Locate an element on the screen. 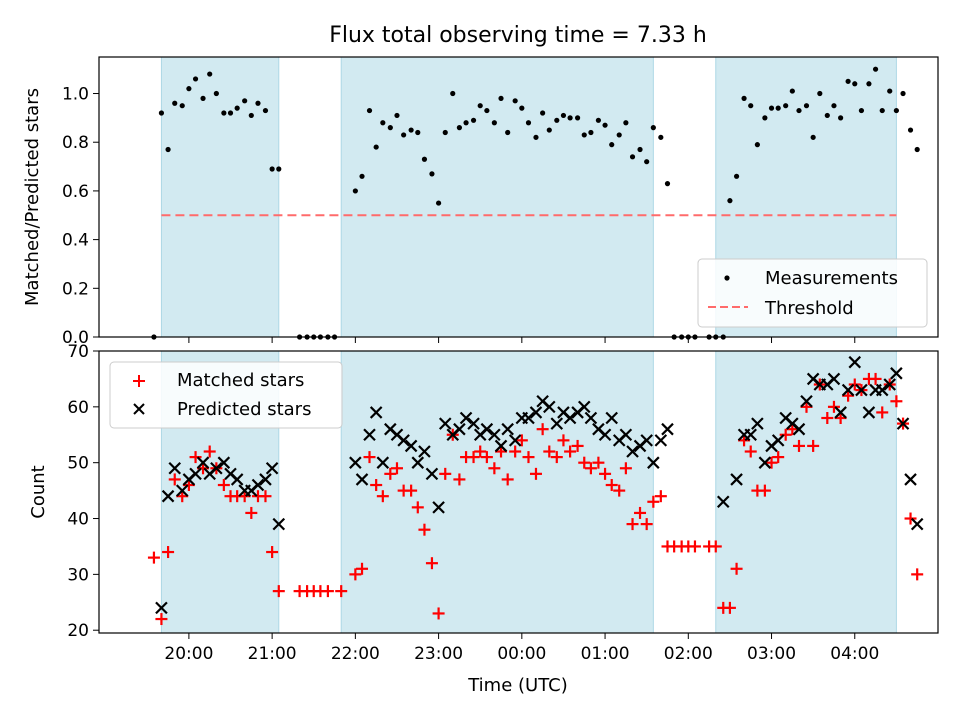 This screenshot has height=724, width=960. y-tick-label: 60 is located at coordinates (78, 408).